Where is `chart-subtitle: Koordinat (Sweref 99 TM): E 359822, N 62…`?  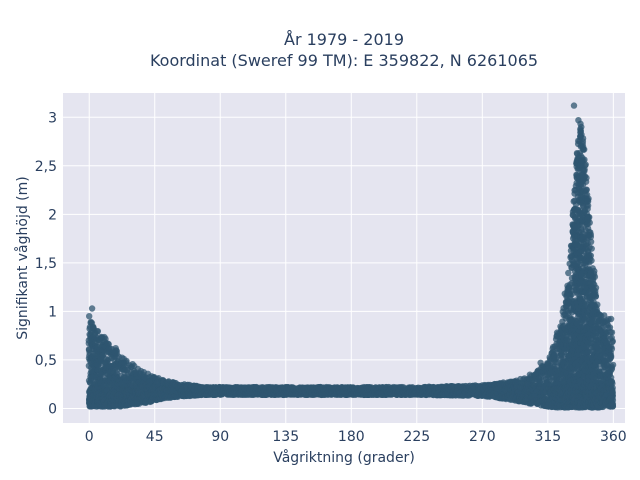 chart-subtitle: Koordinat (Sweref 99 TM): E 359822, N 62… is located at coordinates (344, 60).